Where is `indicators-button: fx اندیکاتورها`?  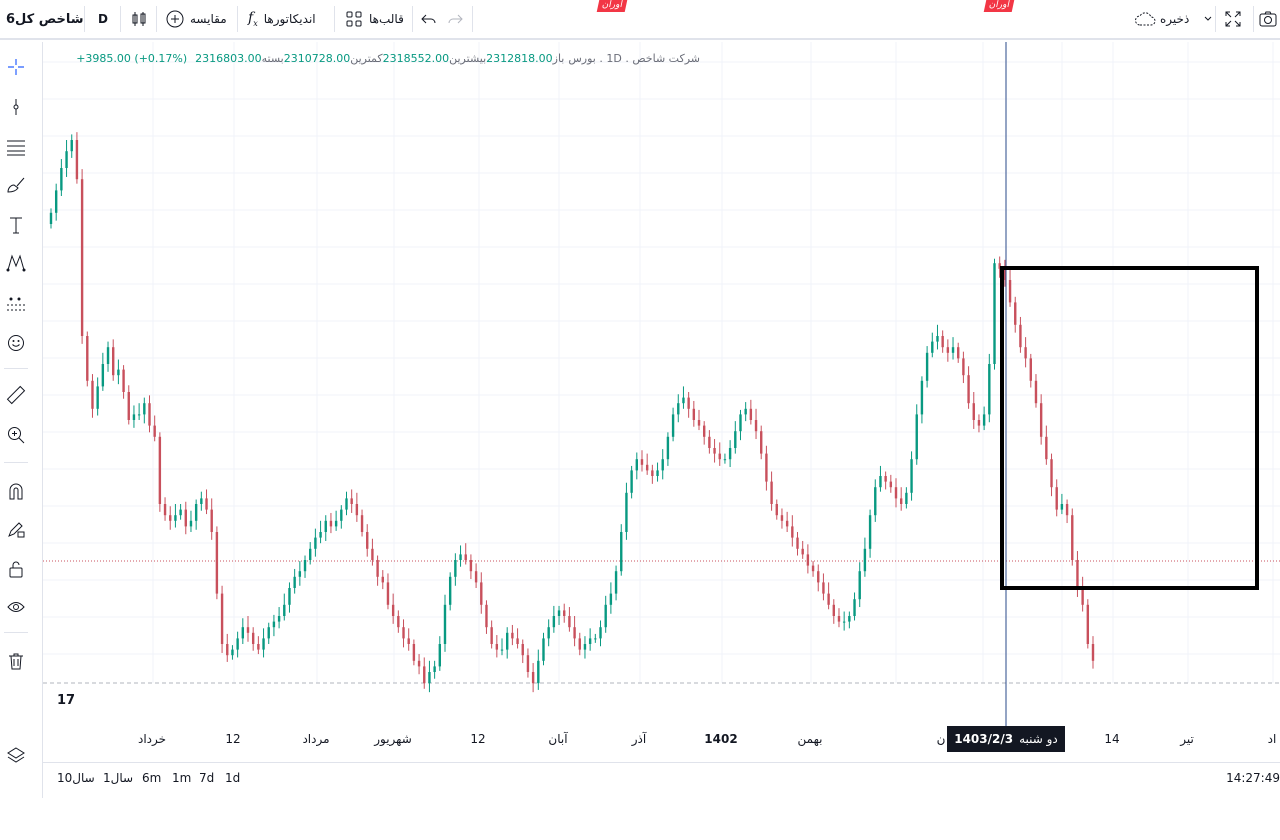 indicators-button: fx اندیکاتورها is located at coordinates (282, 19).